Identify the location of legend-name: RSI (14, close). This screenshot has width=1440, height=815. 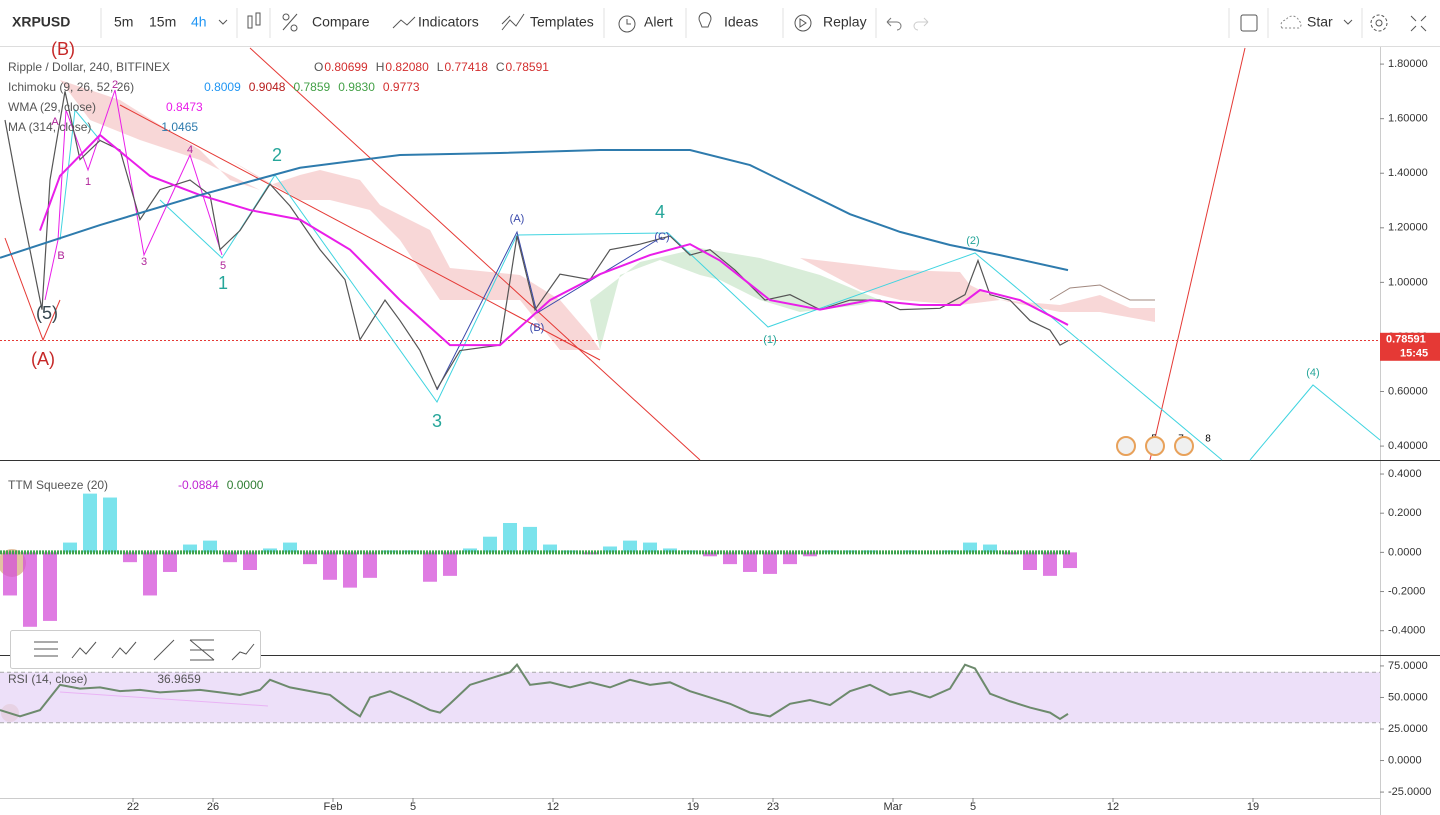
(47, 679).